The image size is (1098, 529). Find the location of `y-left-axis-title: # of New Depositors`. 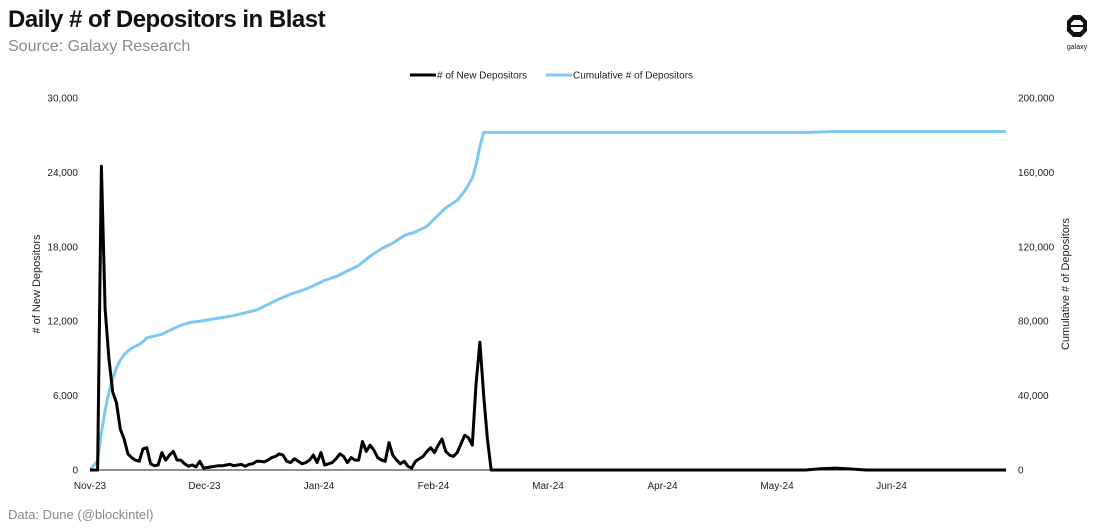

y-left-axis-title: # of New Depositors is located at coordinates (37, 284).